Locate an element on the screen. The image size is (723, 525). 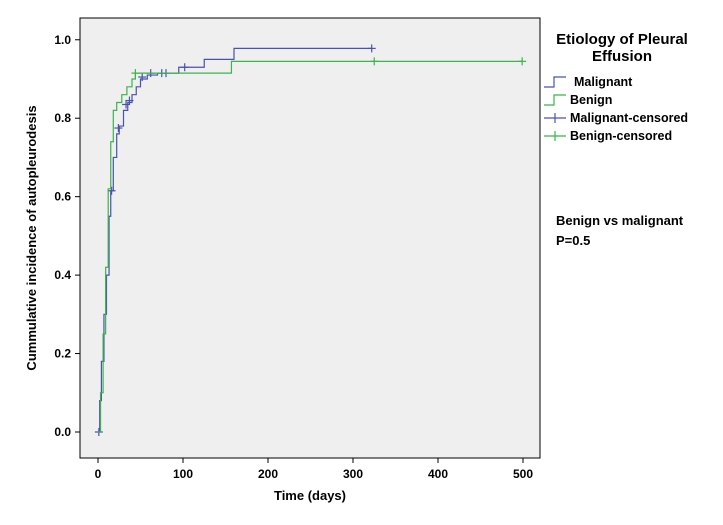
pvalue-annotation-line1: Benign vs malignant is located at coordinates (620, 220).